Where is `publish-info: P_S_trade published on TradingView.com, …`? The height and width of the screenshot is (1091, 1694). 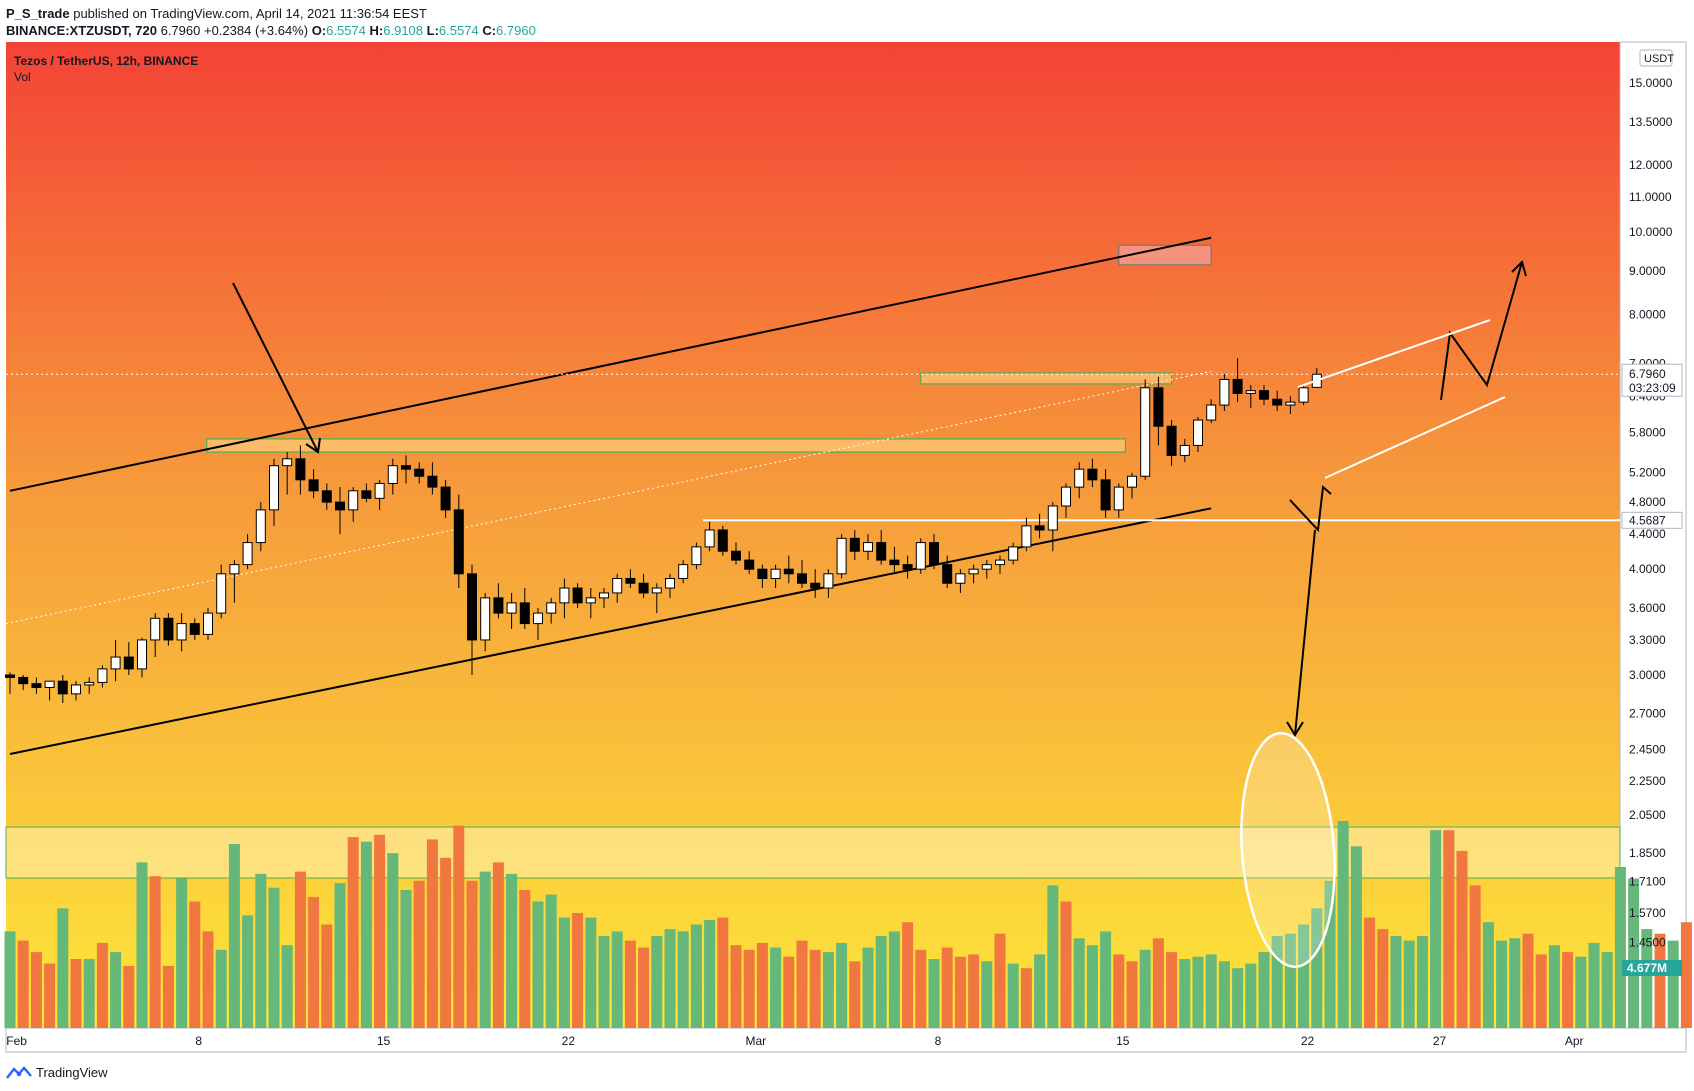
publish-info: P_S_trade published on TradingView.com, … is located at coordinates (216, 13).